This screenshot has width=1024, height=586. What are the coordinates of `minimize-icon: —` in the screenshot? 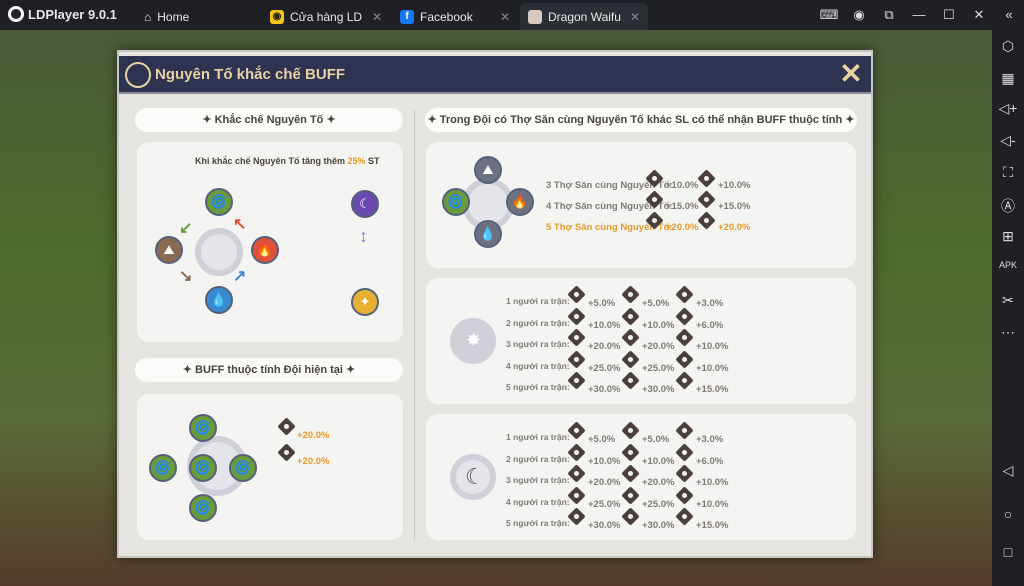 It's located at (919, 14).